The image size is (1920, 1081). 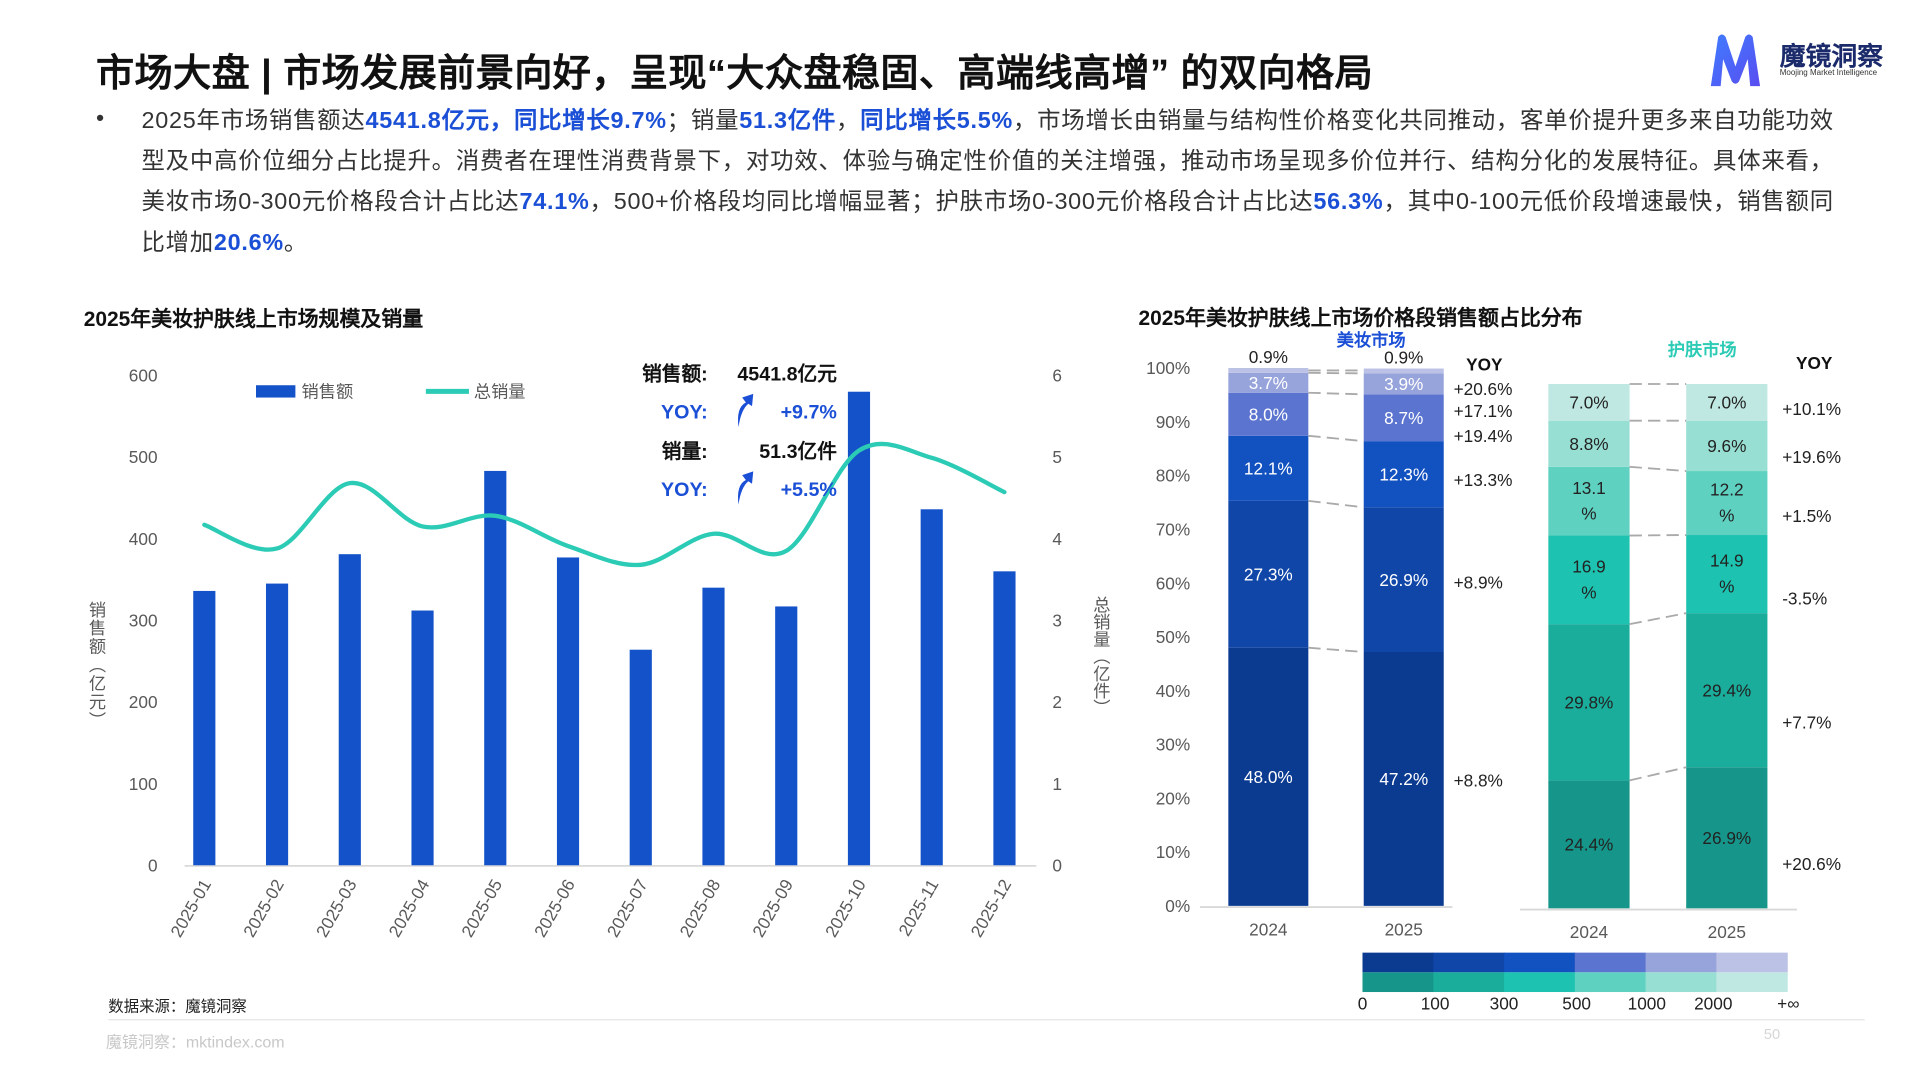 What do you see at coordinates (1589, 702) in the screenshot?
I see `segment-label: 29.8%` at bounding box center [1589, 702].